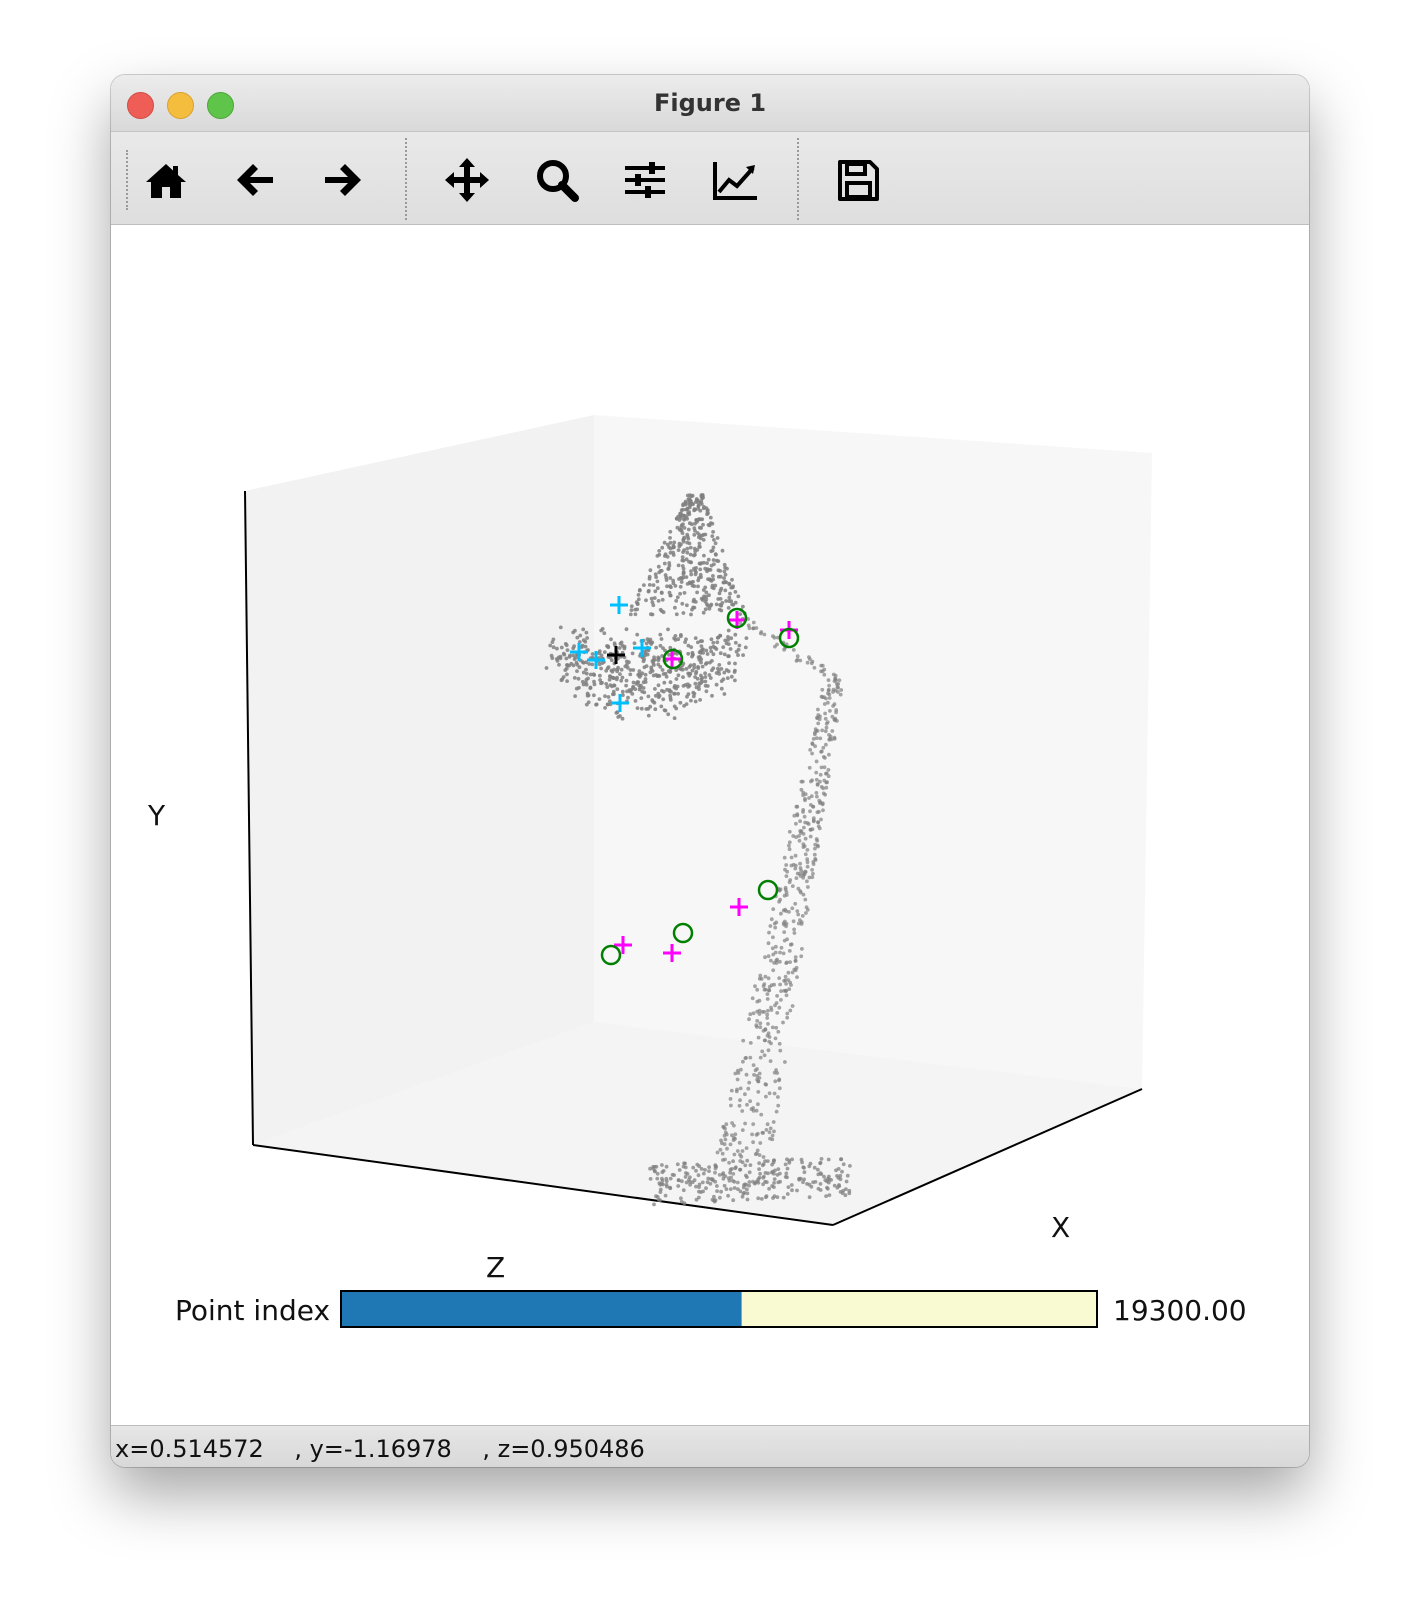  I want to click on home-button, so click(166, 180).